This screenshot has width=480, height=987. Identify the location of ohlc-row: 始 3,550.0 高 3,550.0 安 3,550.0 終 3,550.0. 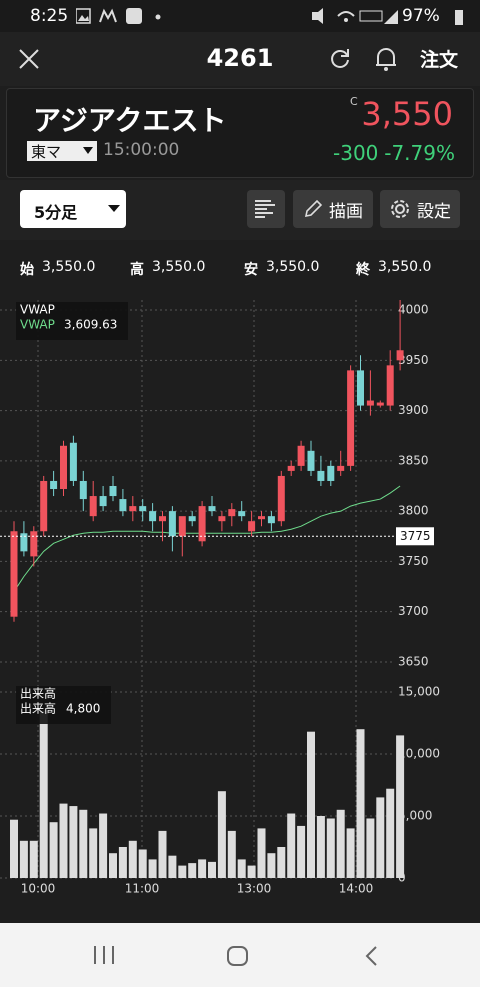
(240, 267).